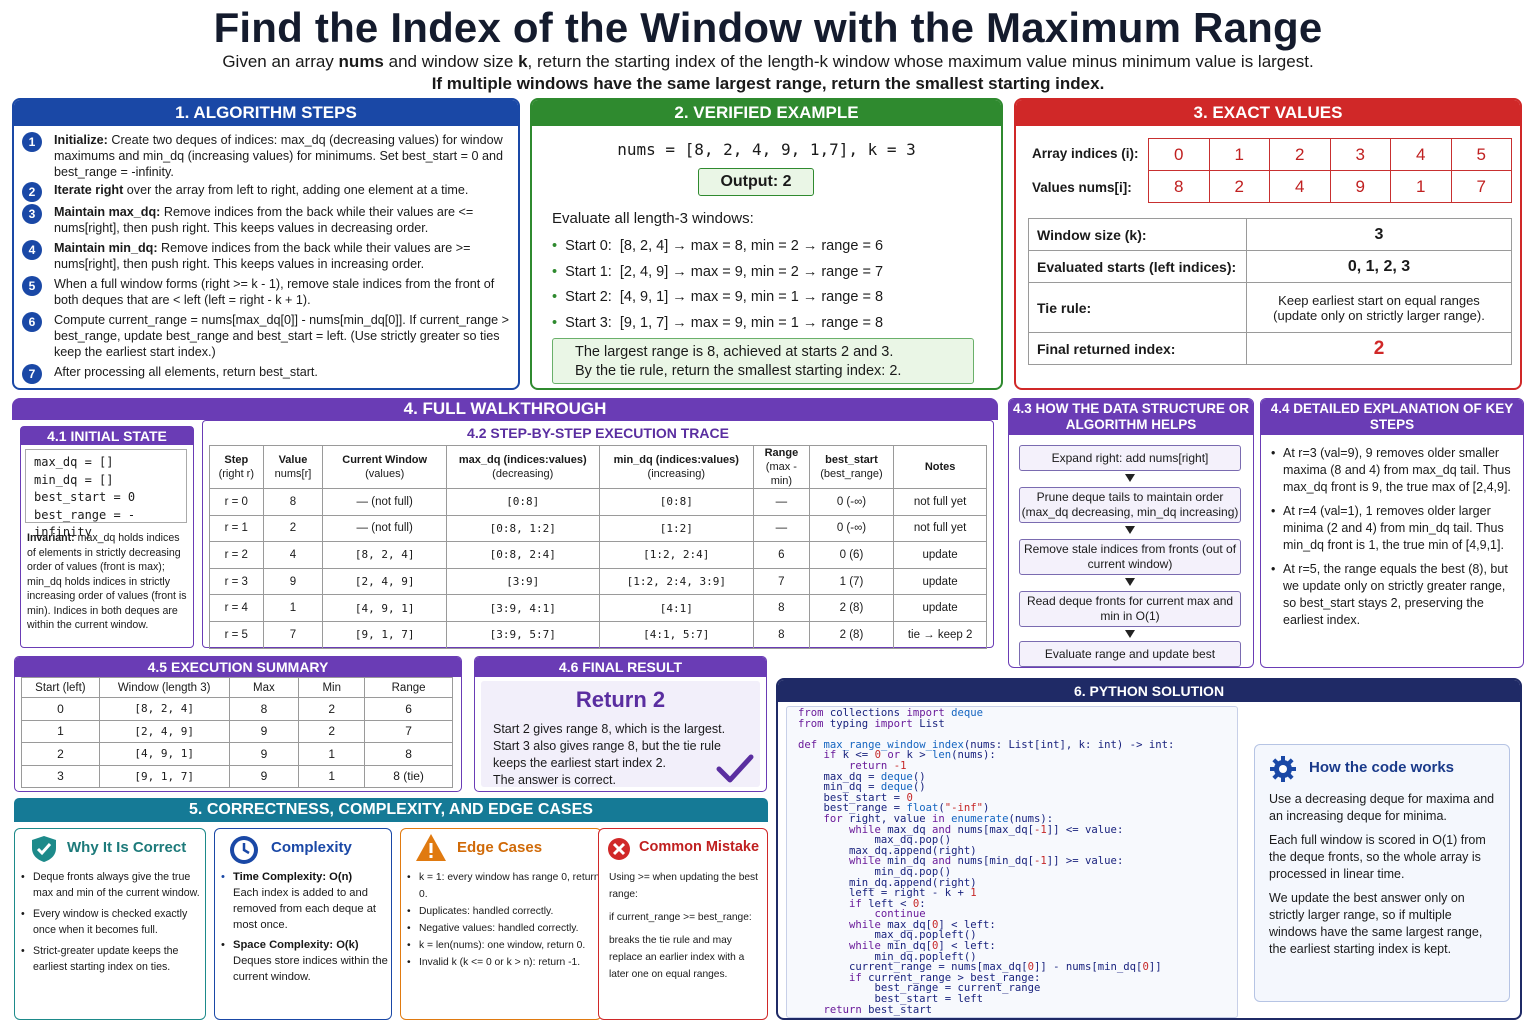  What do you see at coordinates (554, 780) in the screenshot?
I see `result-line: The answer is correct.` at bounding box center [554, 780].